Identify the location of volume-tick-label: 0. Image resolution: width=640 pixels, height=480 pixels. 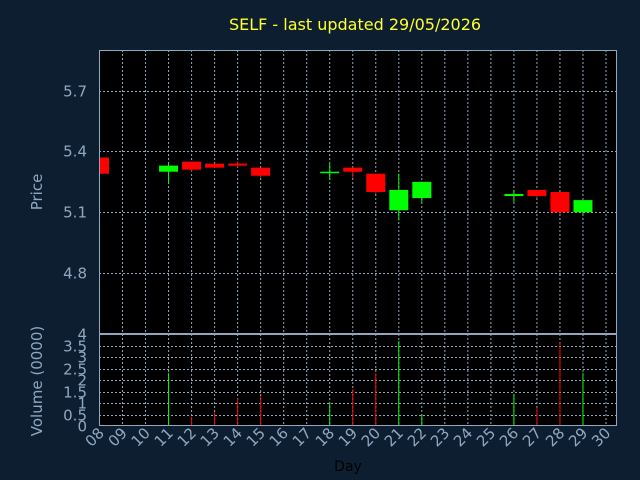
(82, 427).